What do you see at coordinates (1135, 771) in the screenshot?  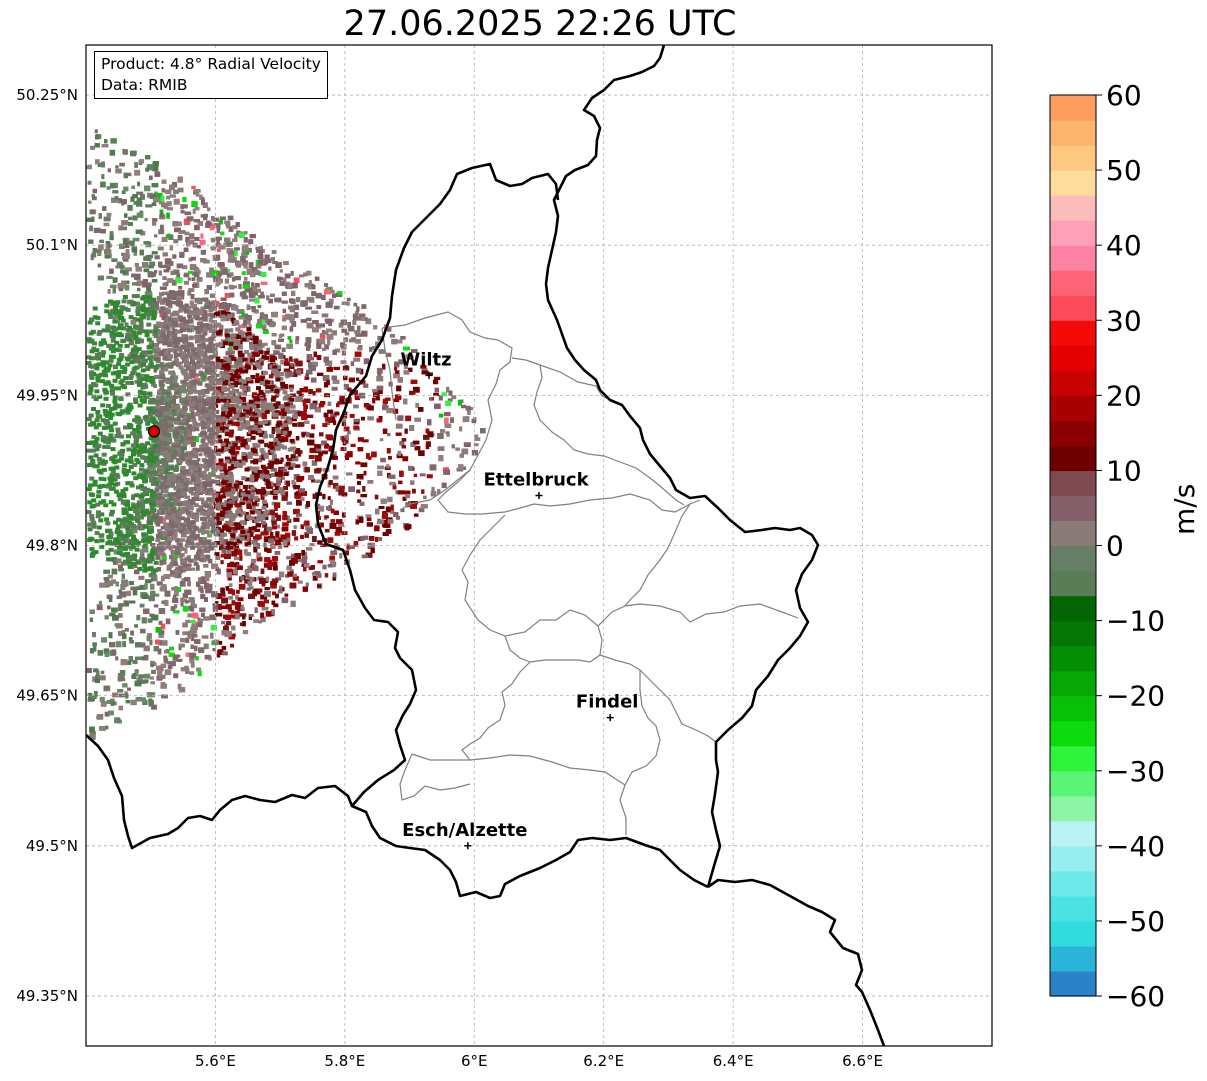 I see `colorbar-tick-label: −30` at bounding box center [1135, 771].